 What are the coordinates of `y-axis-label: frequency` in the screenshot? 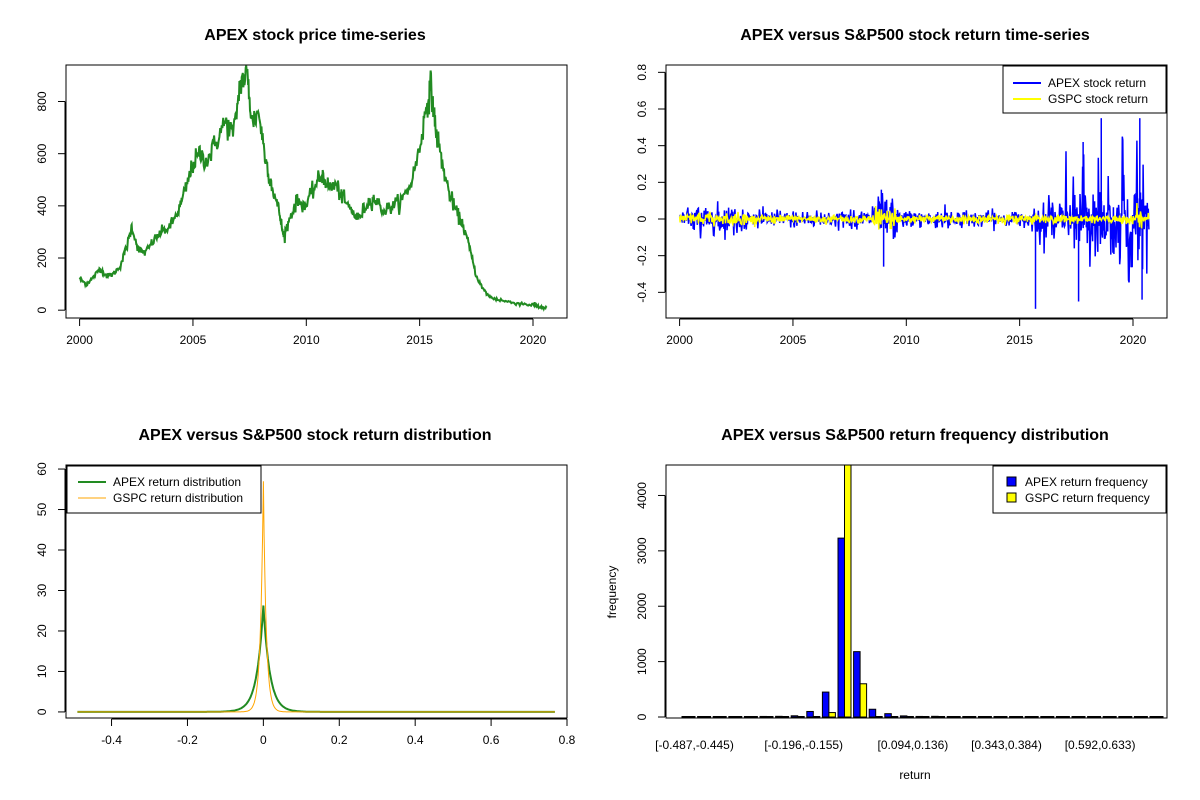 It's located at (612, 592).